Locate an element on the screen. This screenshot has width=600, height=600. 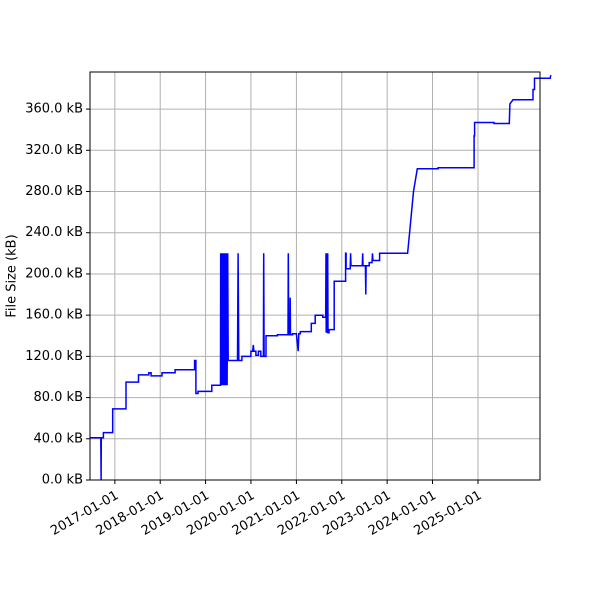
y-tick-label: 280.0 kB is located at coordinates (54, 191).